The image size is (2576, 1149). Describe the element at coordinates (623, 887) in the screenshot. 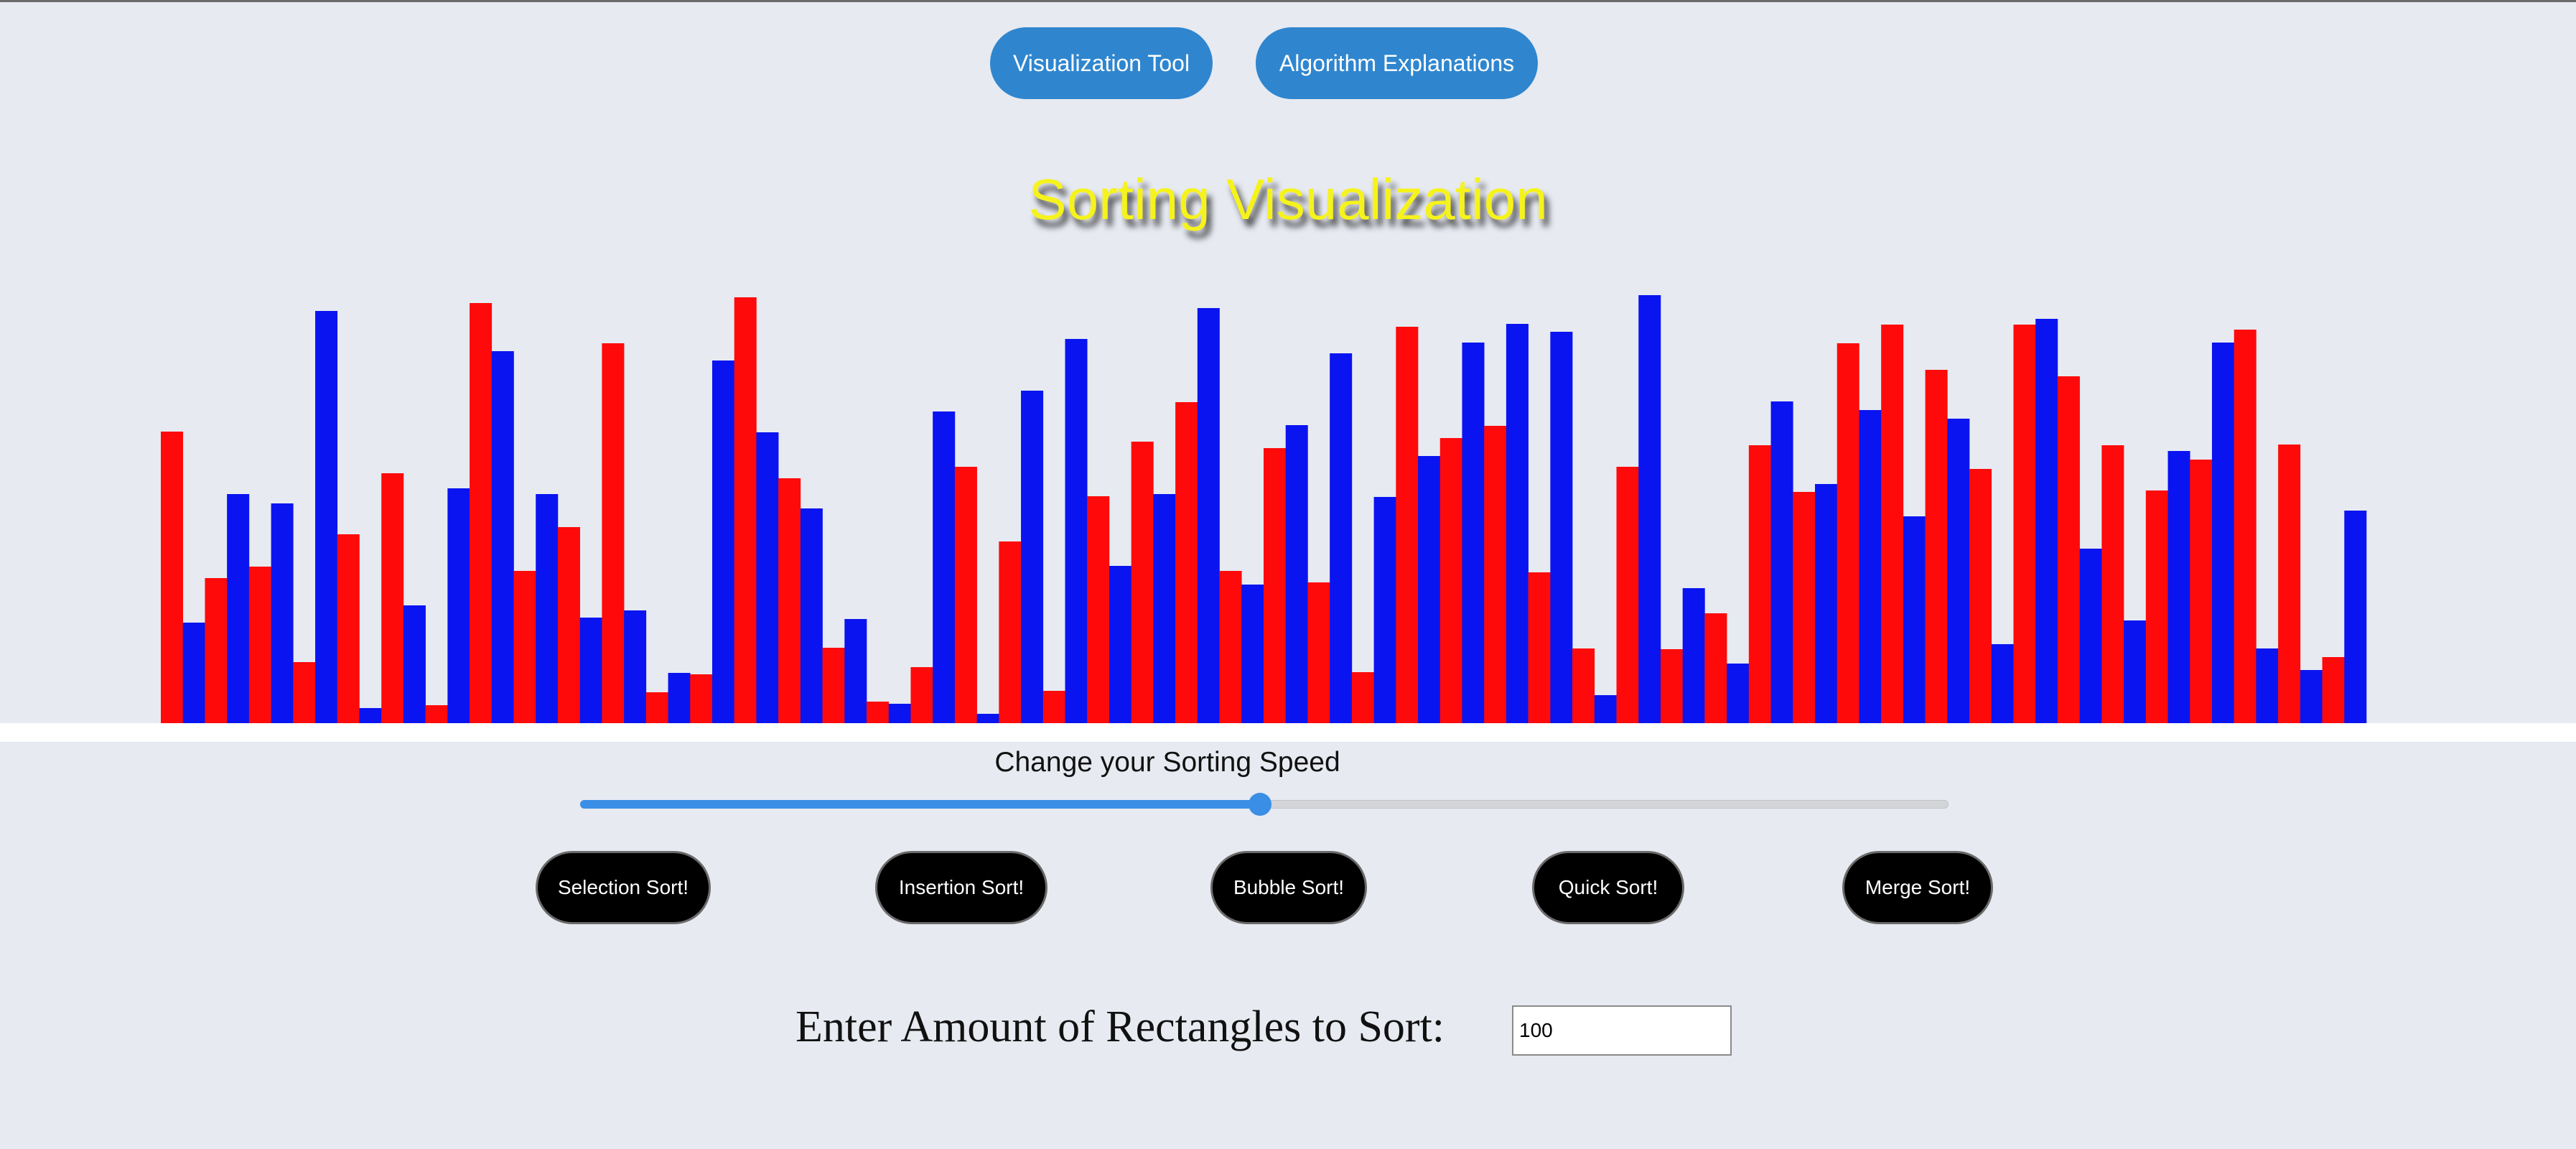

I see `selection-sort-button: Selection Sort!` at that location.